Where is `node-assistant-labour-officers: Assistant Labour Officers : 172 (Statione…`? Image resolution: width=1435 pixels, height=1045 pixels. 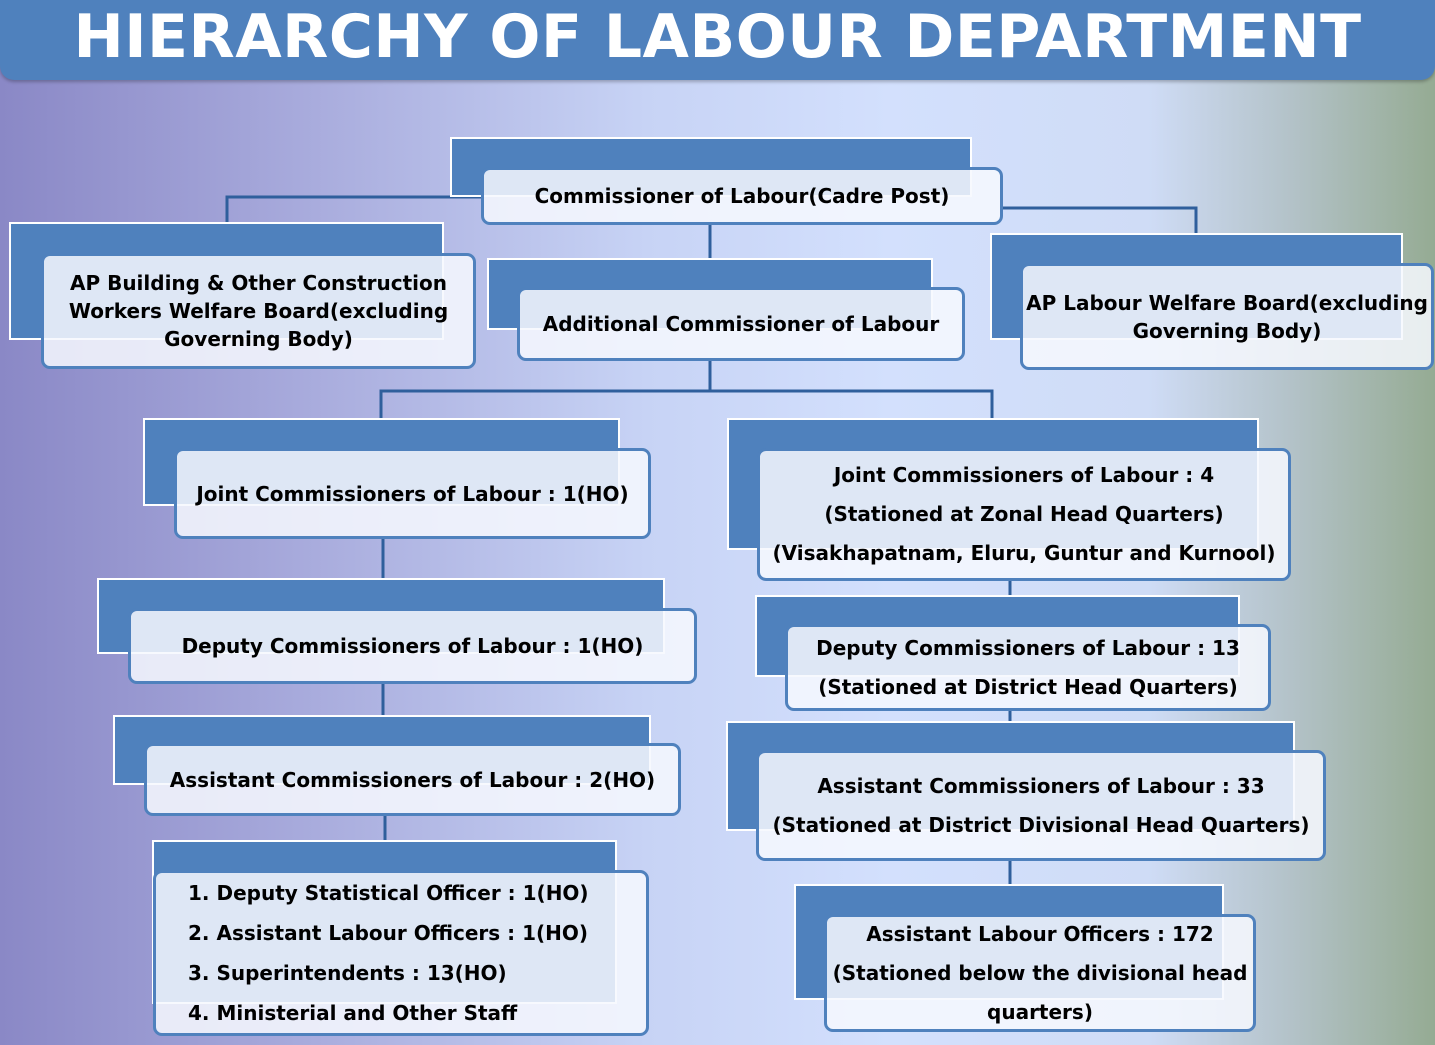 node-assistant-labour-officers: Assistant Labour Officers : 172 (Statione… is located at coordinates (1040, 973).